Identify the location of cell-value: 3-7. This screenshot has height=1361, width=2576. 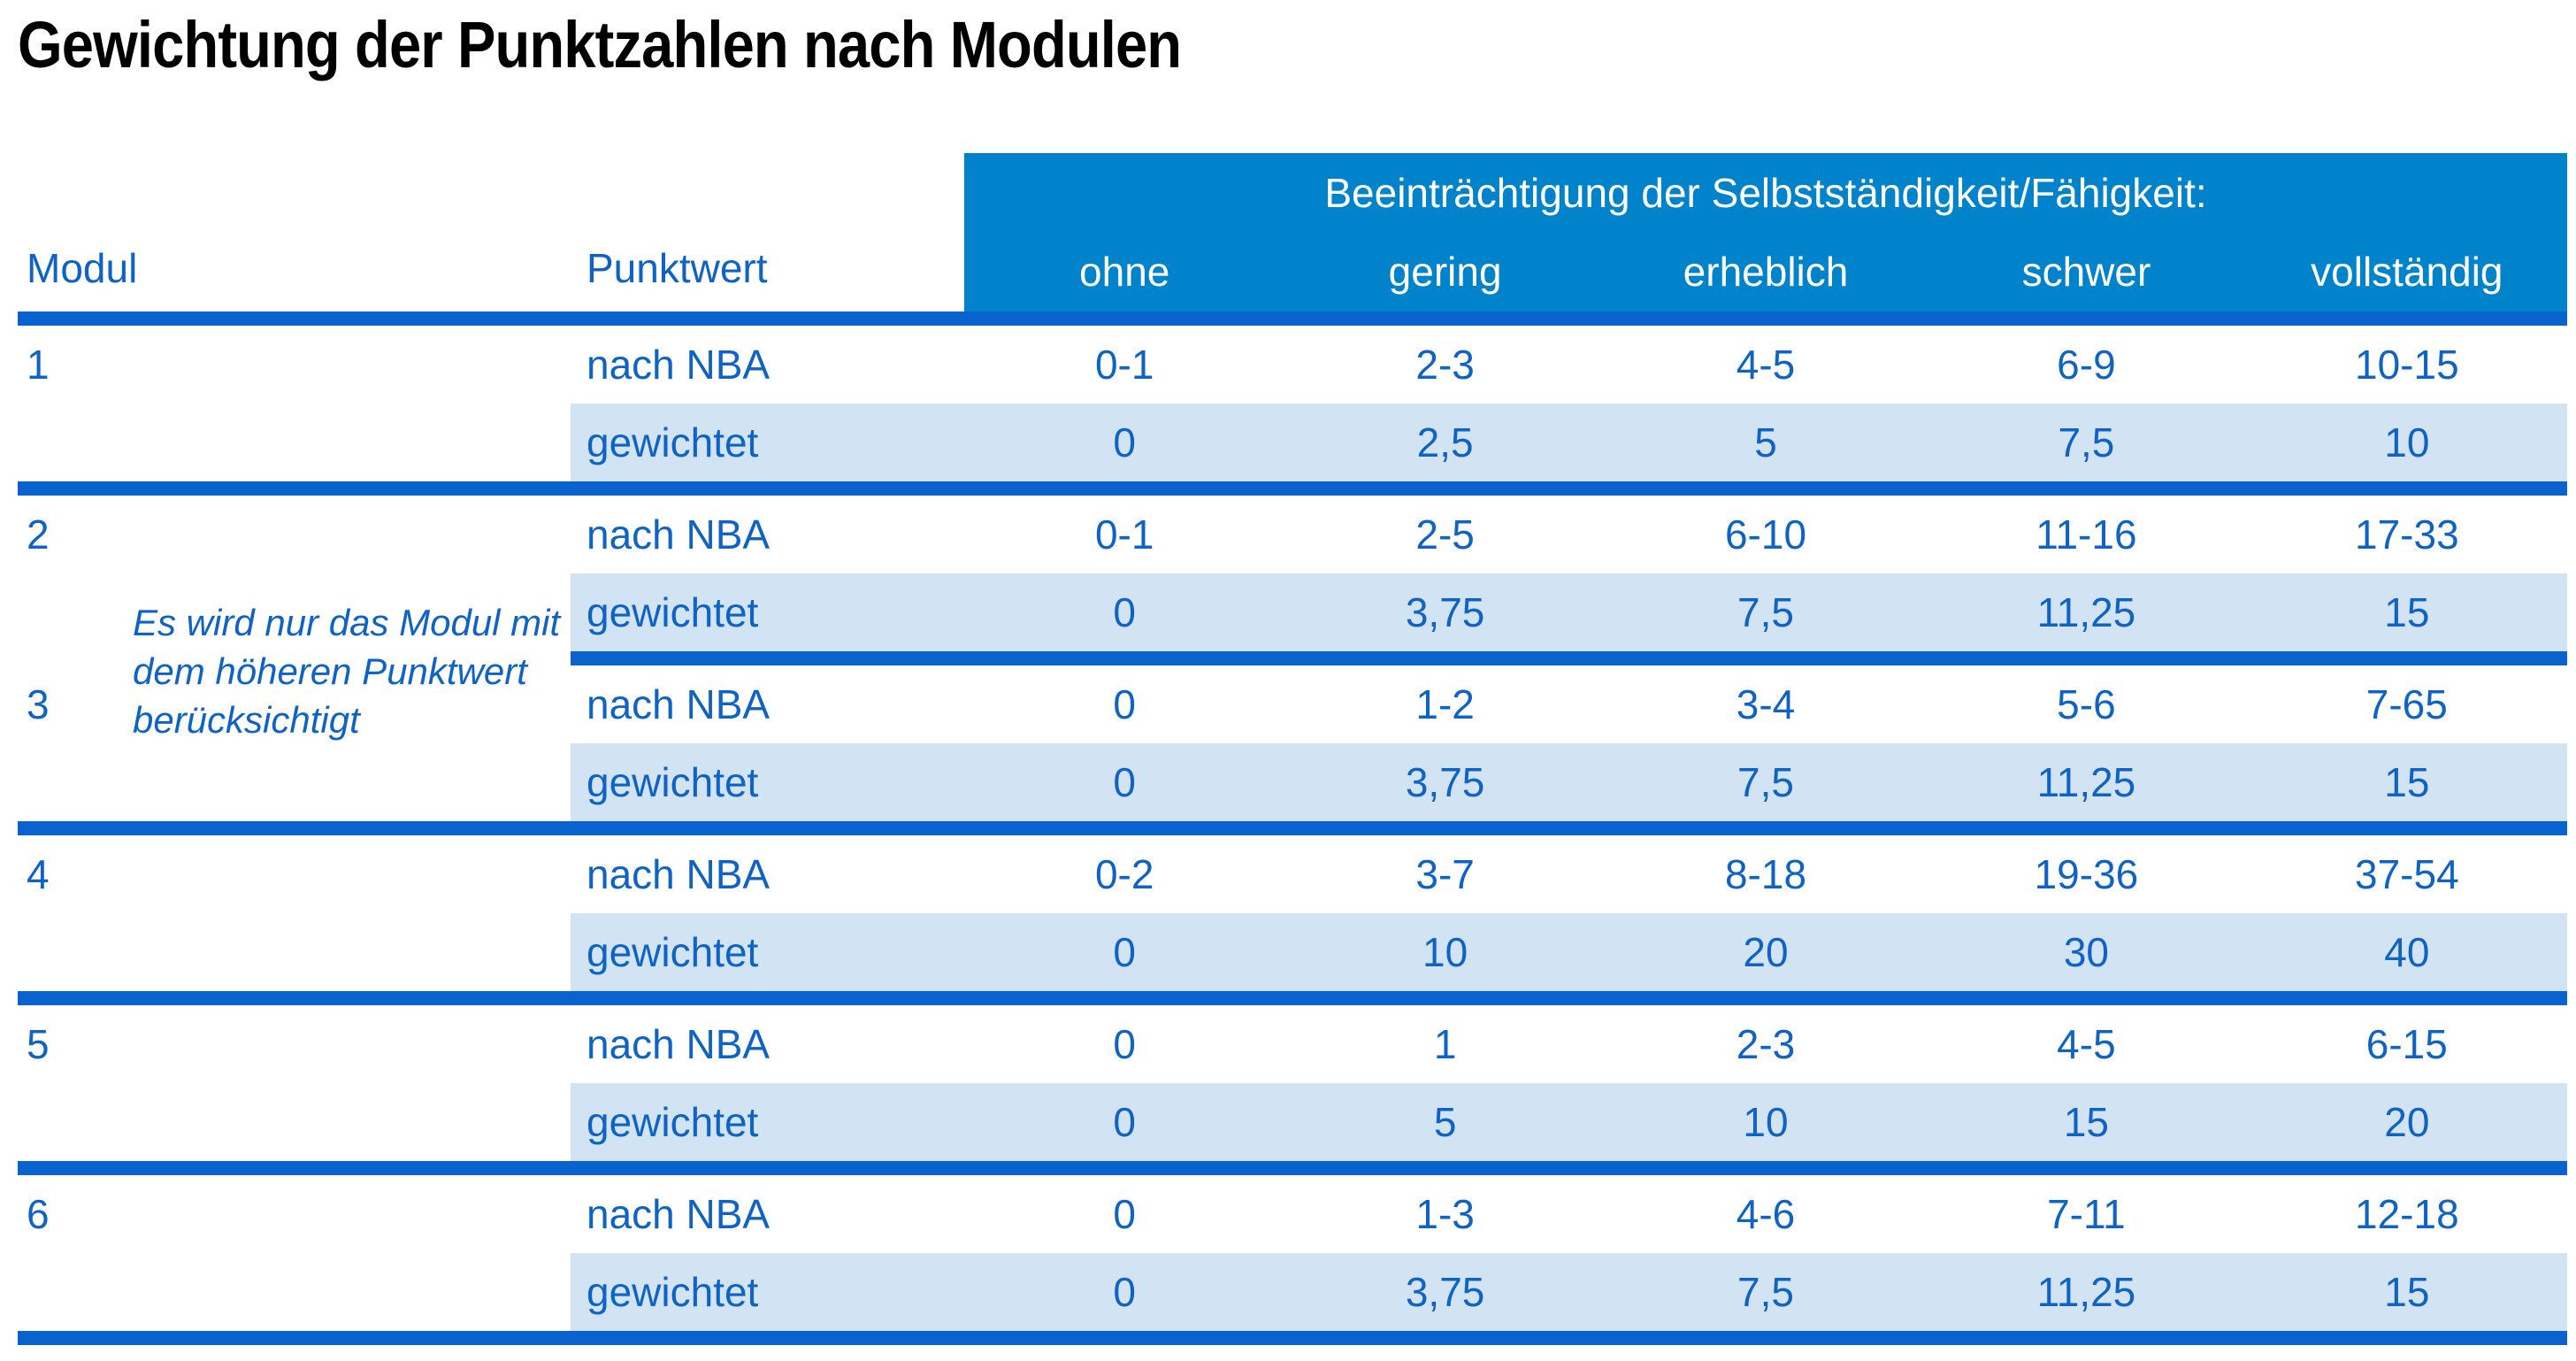
(1445, 874).